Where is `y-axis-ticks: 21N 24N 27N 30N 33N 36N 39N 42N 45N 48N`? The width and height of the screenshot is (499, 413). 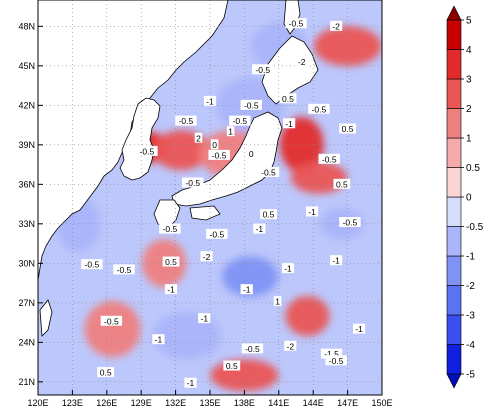 y-axis-ticks: 21N 24N 27N 30N 33N 36N 39N 42N 45N 48N is located at coordinates (30, 204).